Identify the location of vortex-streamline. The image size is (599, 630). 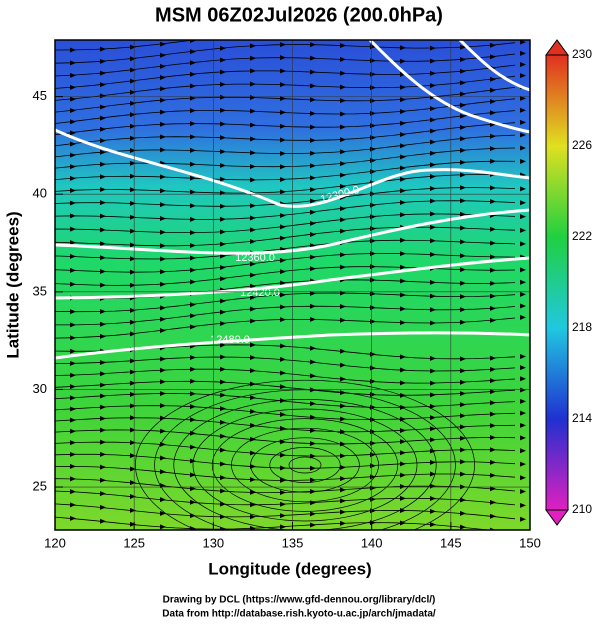
(305, 465).